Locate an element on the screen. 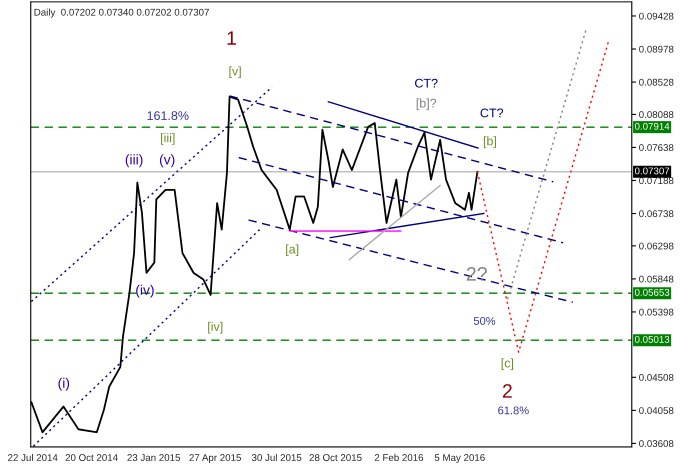 This screenshot has height=468, width=683. y-tick-label: 0.04058 is located at coordinates (656, 410).